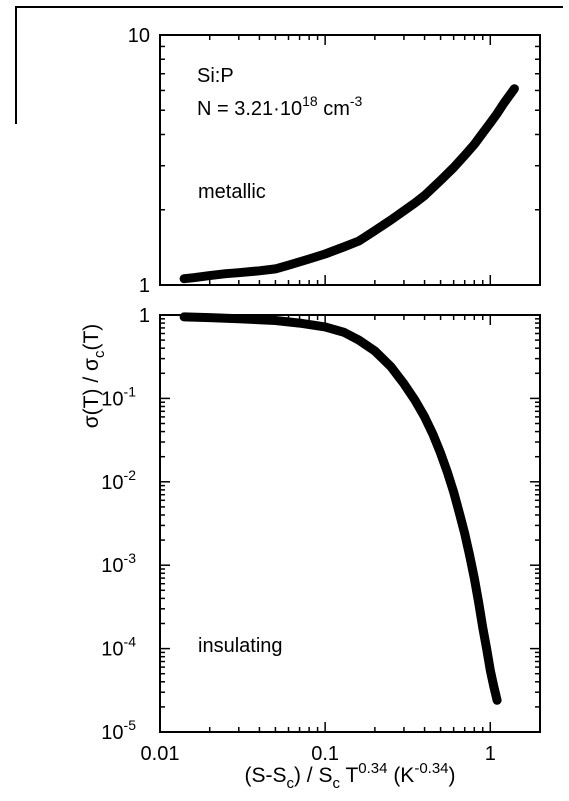 This screenshot has height=801, width=569. I want to click on x-axis-title-end: ), so click(452, 775).